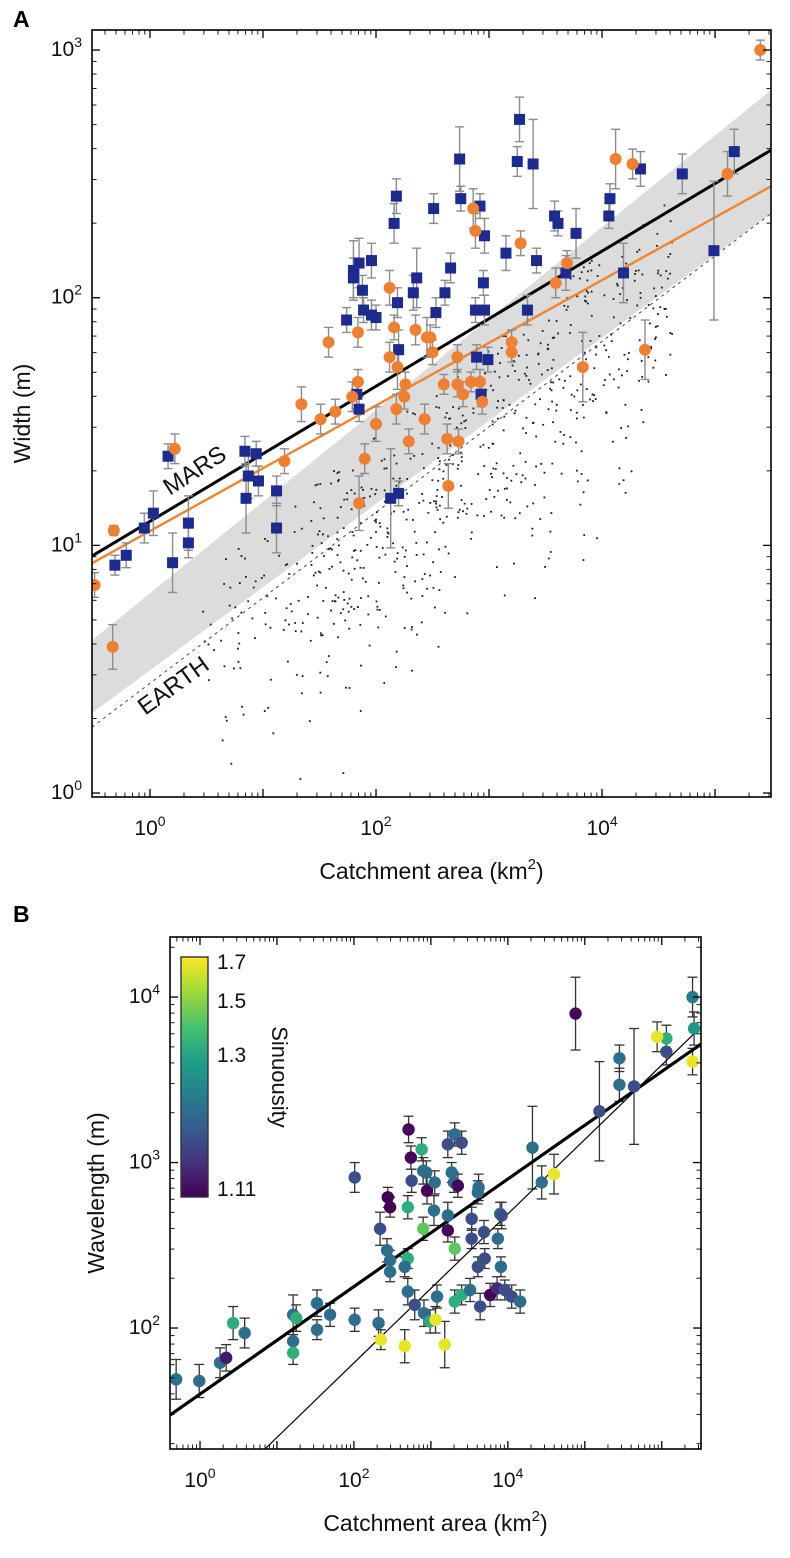 The image size is (790, 1558). I want to click on x-tick-label: 10⁰, so click(199, 1478).